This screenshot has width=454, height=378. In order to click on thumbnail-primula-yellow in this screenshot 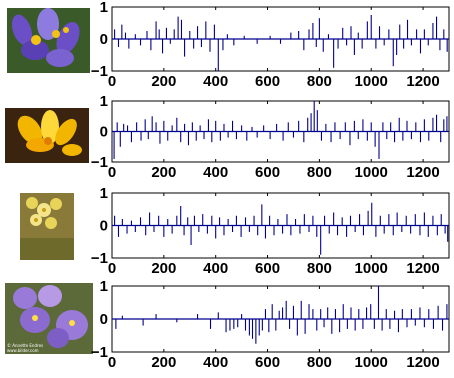, I will do `click(47, 226)`.